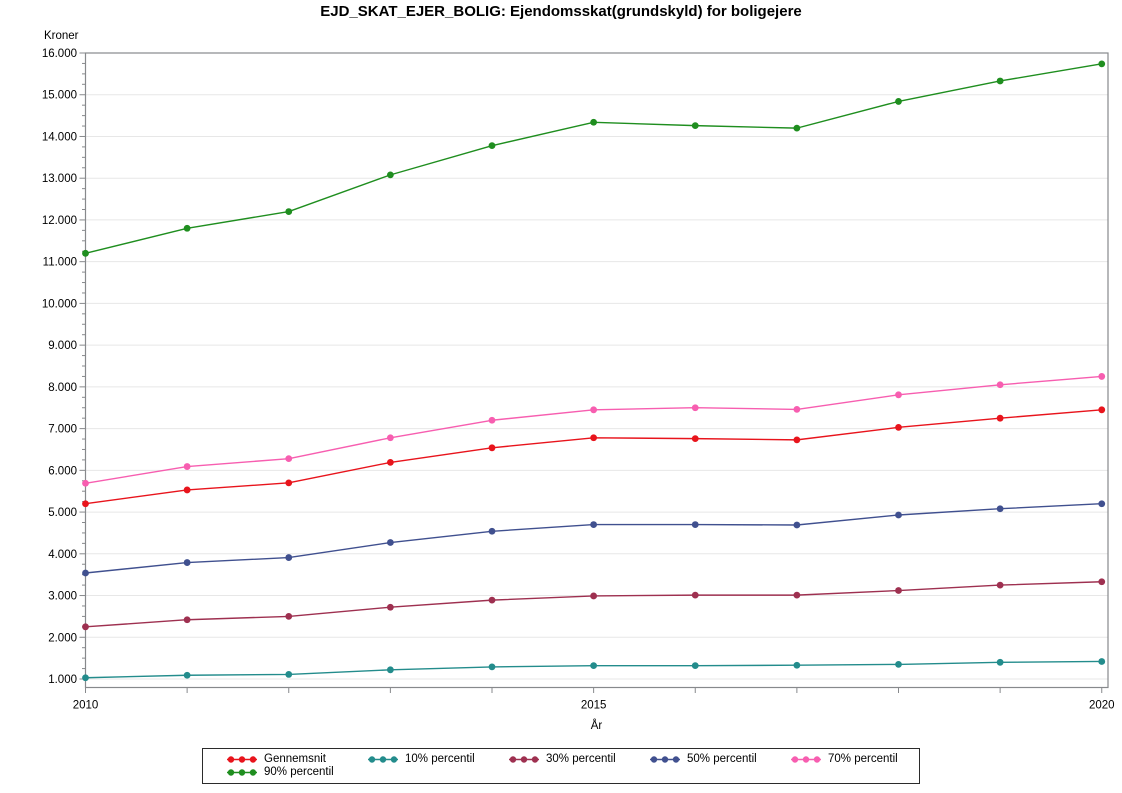 Image resolution: width=1122 pixels, height=793 pixels. Describe the element at coordinates (62, 555) in the screenshot. I see `y-tick-label: 4.000` at that location.